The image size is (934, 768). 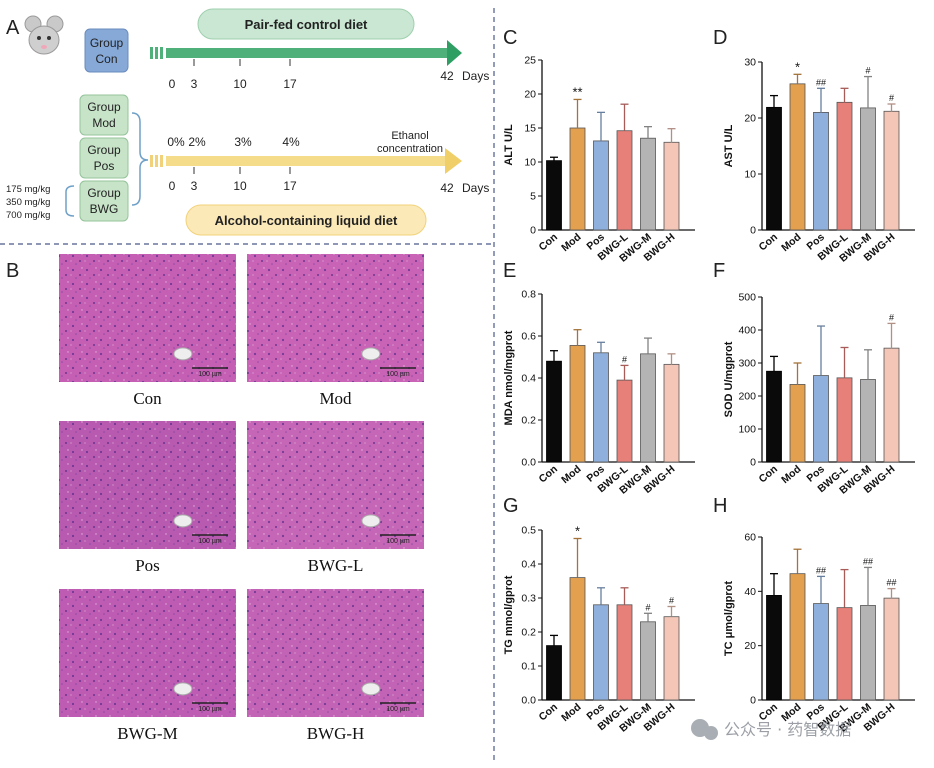 I want to click on y-tick-label: 30, so click(x=750, y=63).